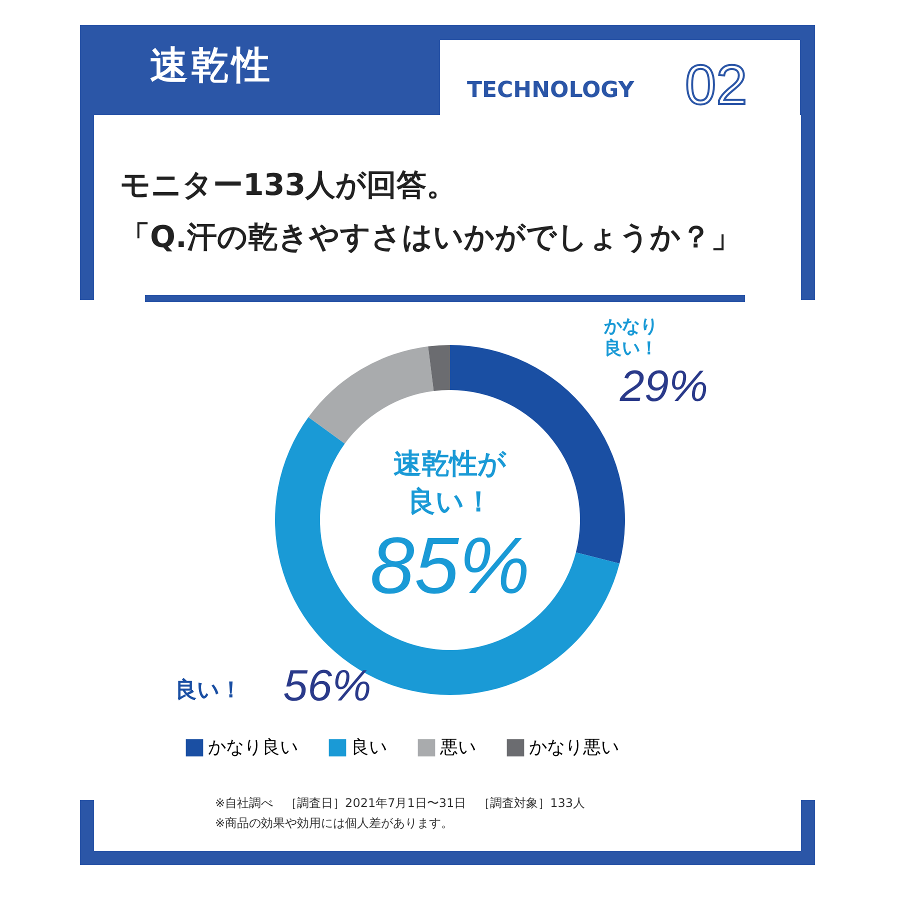 Image resolution: width=900 pixels, height=900 pixels. Describe the element at coordinates (574, 746) in the screenshot. I see `legend-label: かなり悪い` at that location.